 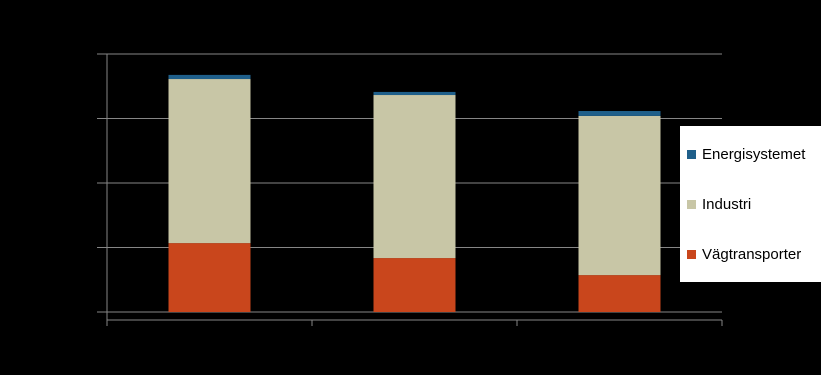 I want to click on legend-label: Vägtransporter, so click(x=751, y=254).